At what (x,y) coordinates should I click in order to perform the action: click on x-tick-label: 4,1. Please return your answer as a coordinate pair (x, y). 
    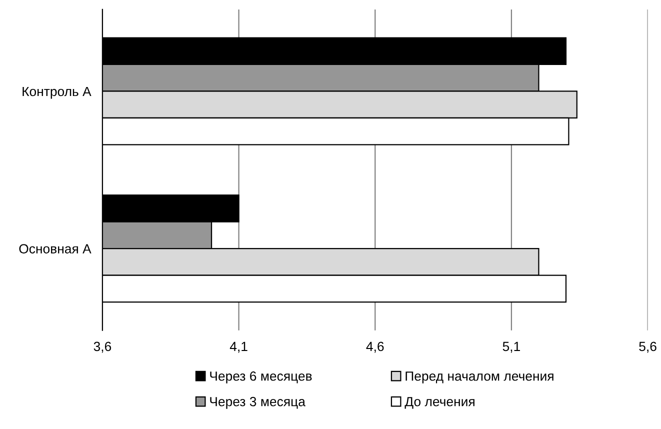
    Looking at the image, I should click on (239, 347).